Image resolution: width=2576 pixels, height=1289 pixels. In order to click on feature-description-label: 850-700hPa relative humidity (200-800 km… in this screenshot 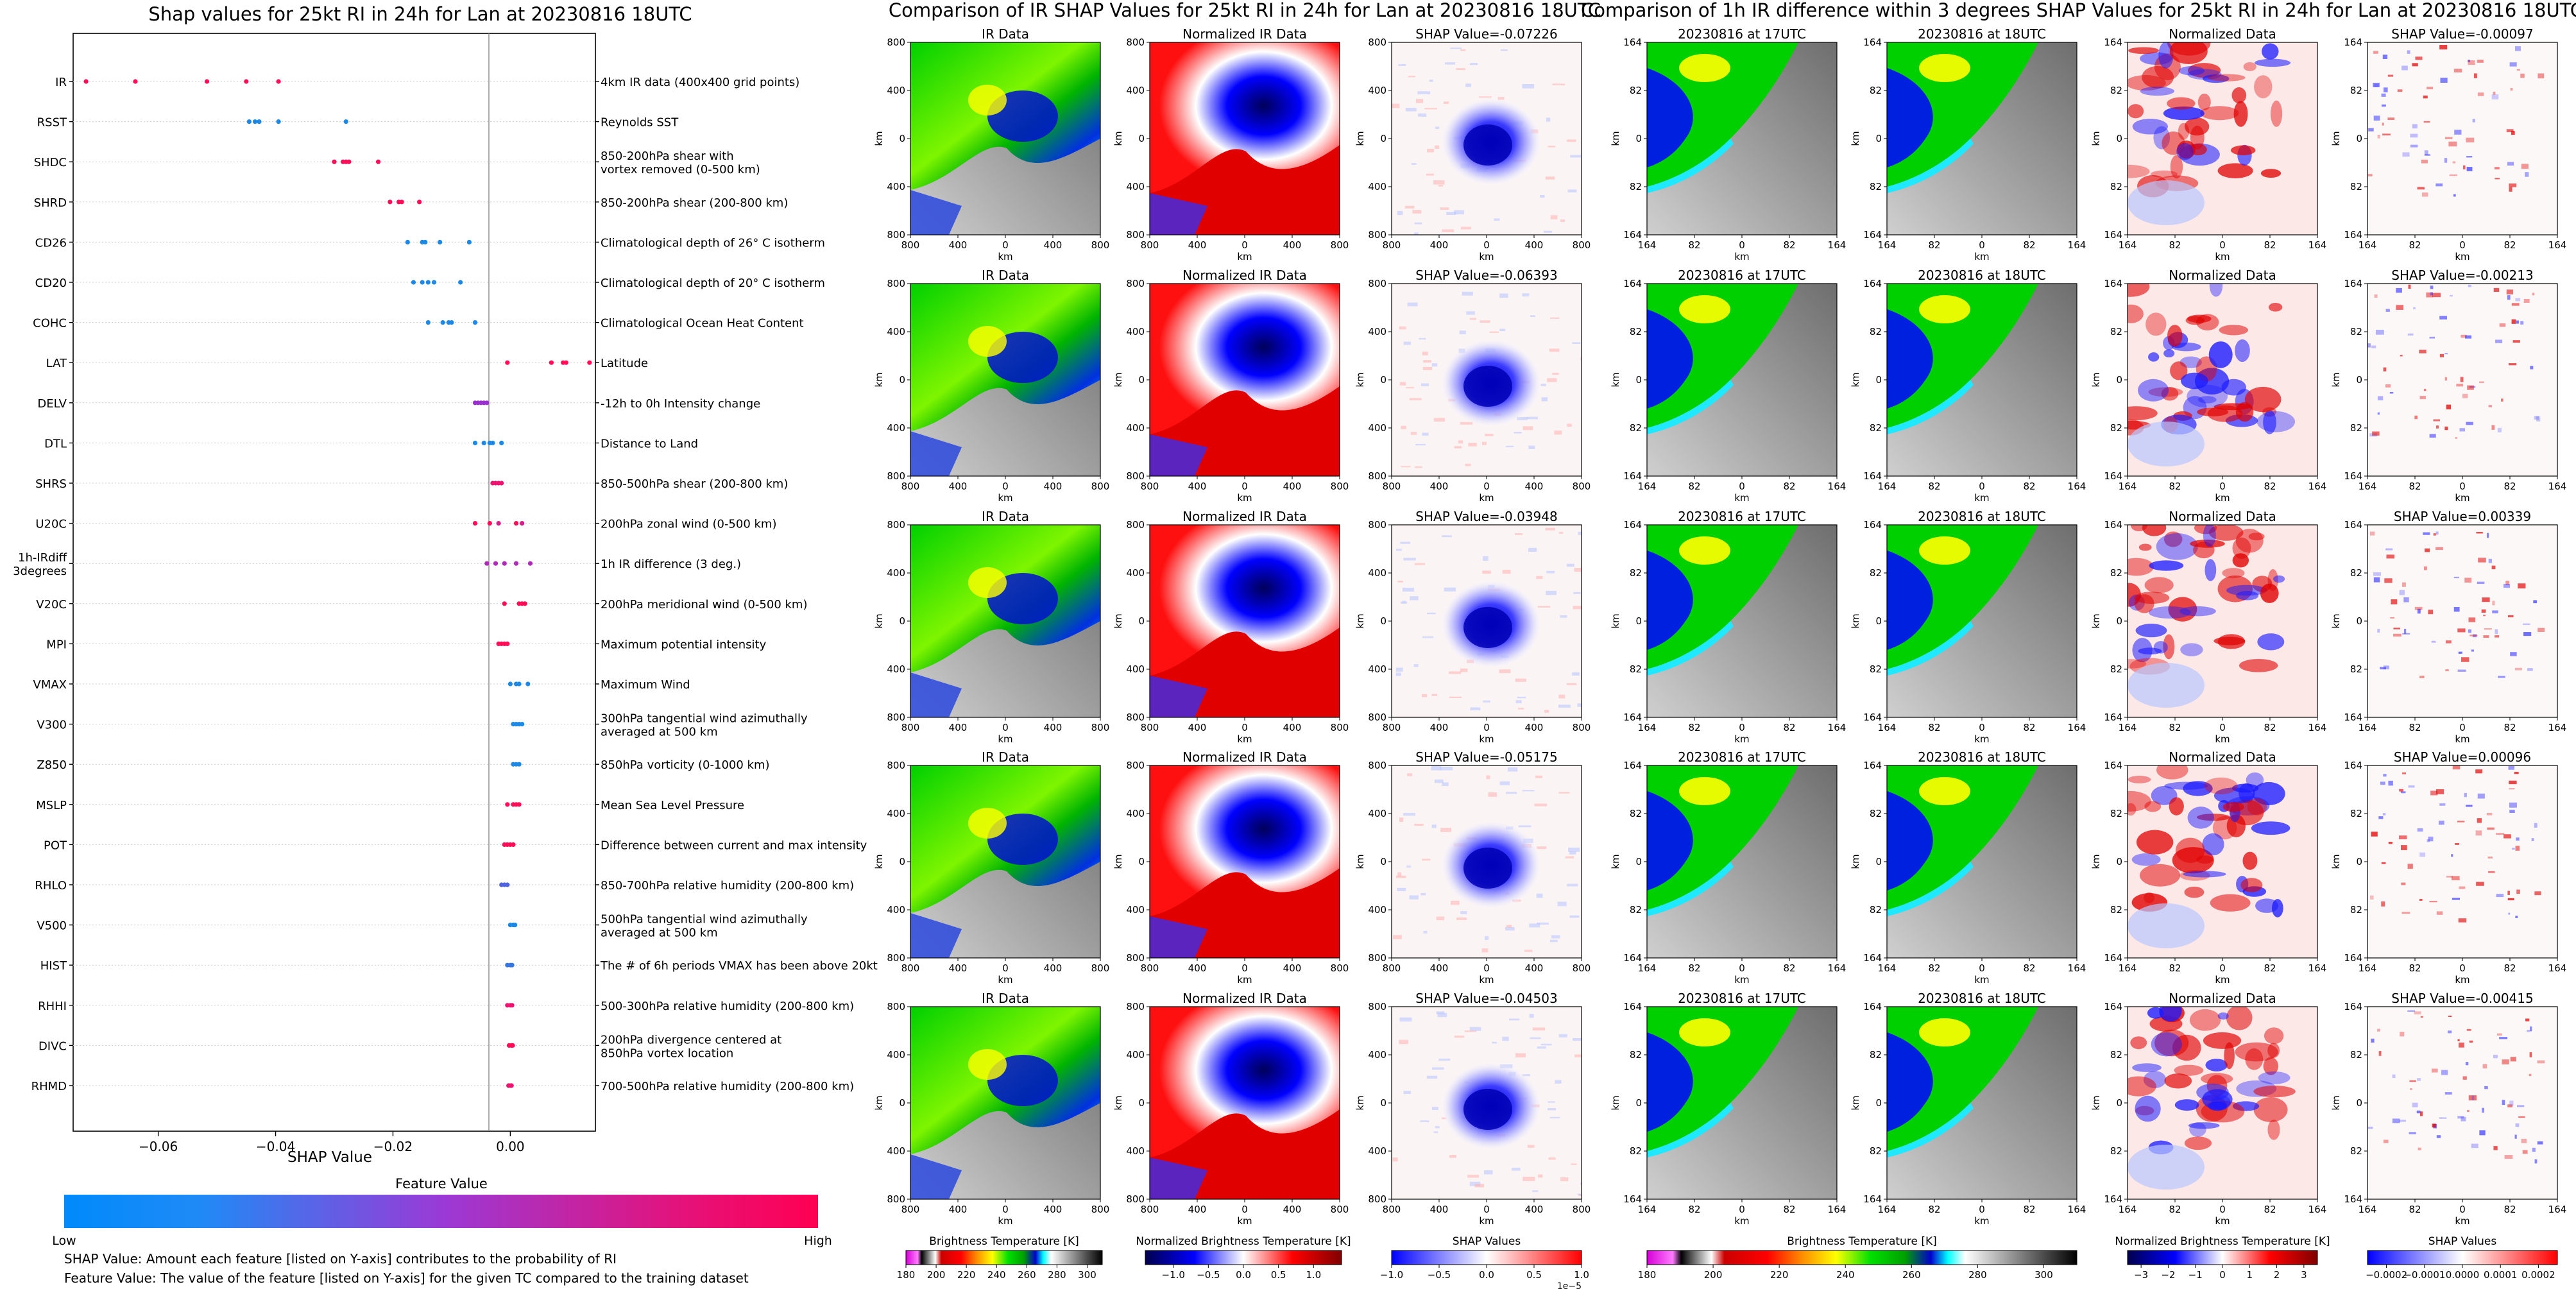, I will do `click(727, 886)`.